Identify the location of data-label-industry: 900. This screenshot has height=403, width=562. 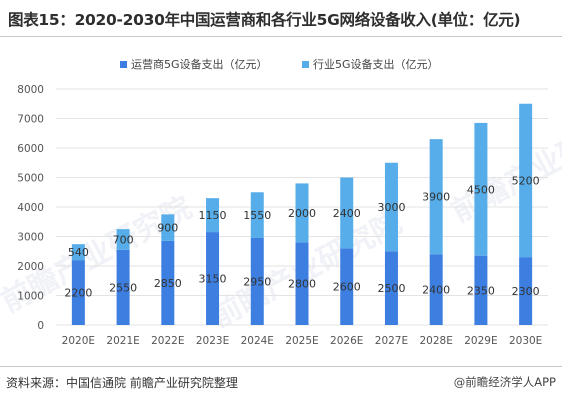
(167, 228).